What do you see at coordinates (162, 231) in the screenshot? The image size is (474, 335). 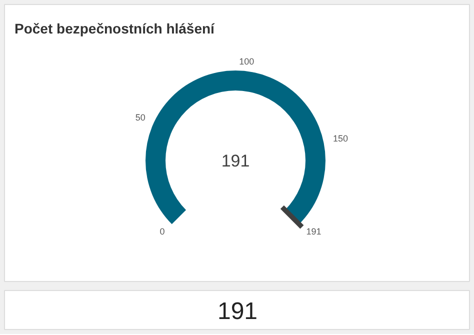 I see `text: 0` at bounding box center [162, 231].